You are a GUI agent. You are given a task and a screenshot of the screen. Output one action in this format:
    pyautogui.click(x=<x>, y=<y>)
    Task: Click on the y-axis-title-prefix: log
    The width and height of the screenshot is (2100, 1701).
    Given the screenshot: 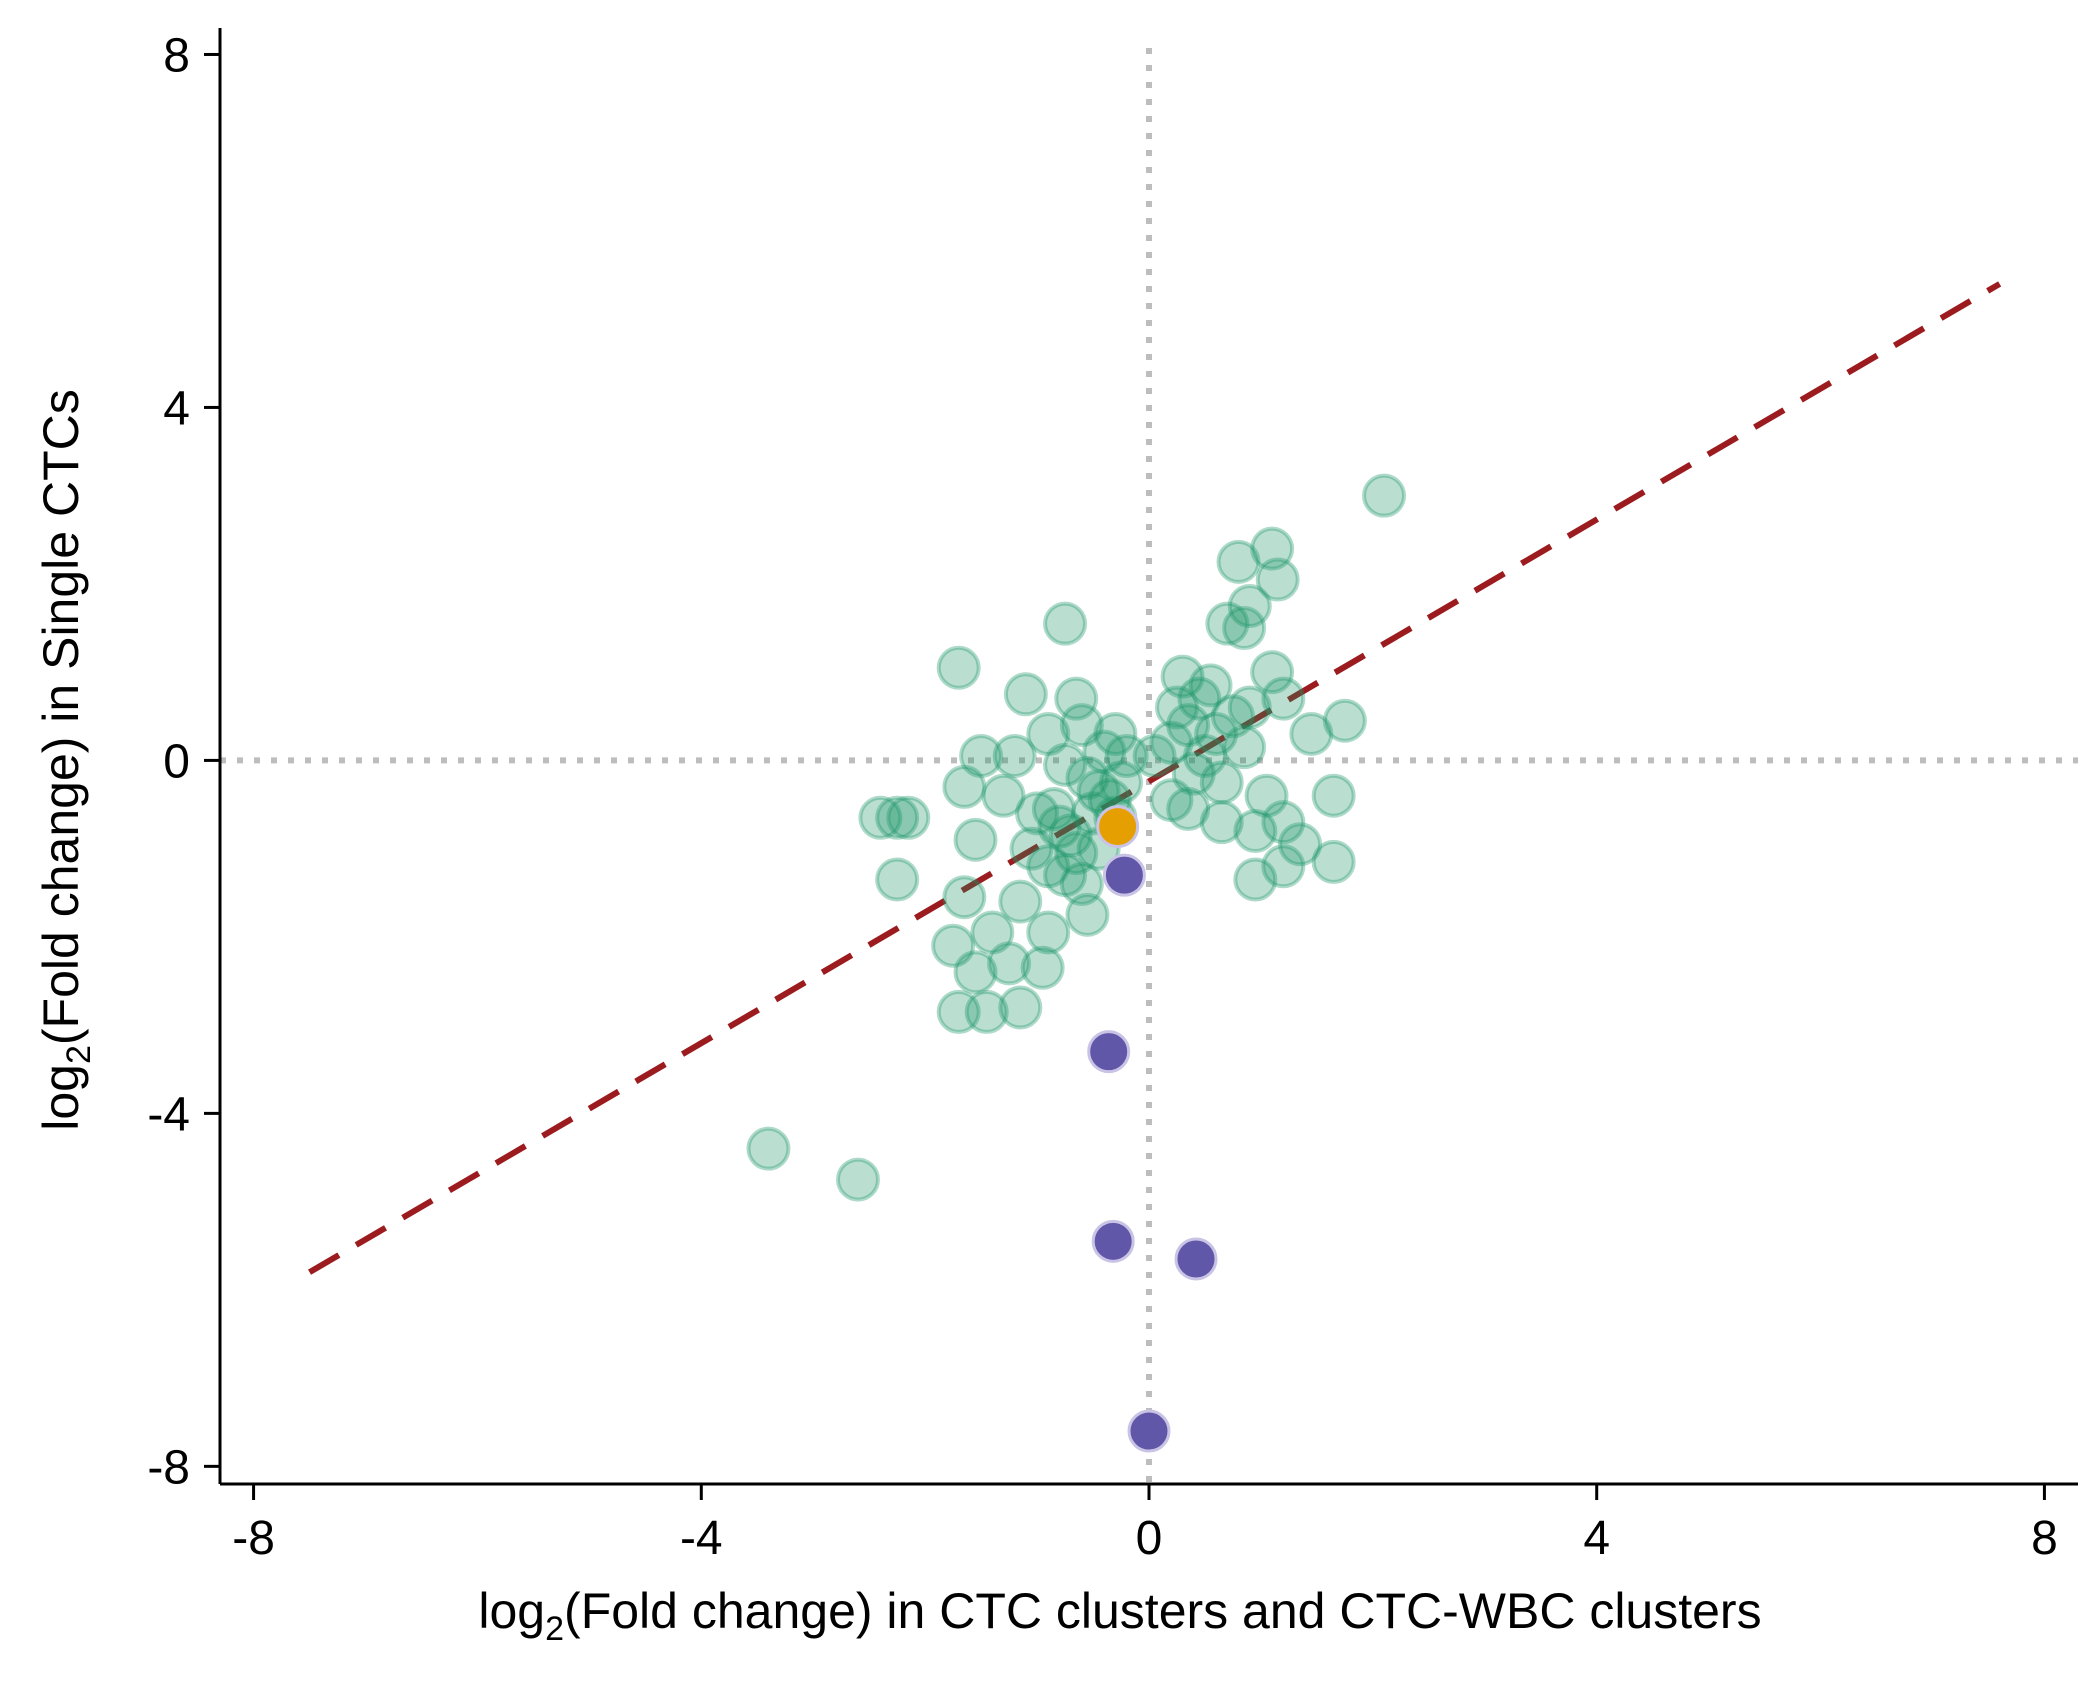 What is the action you would take?
    pyautogui.click(x=61, y=1097)
    